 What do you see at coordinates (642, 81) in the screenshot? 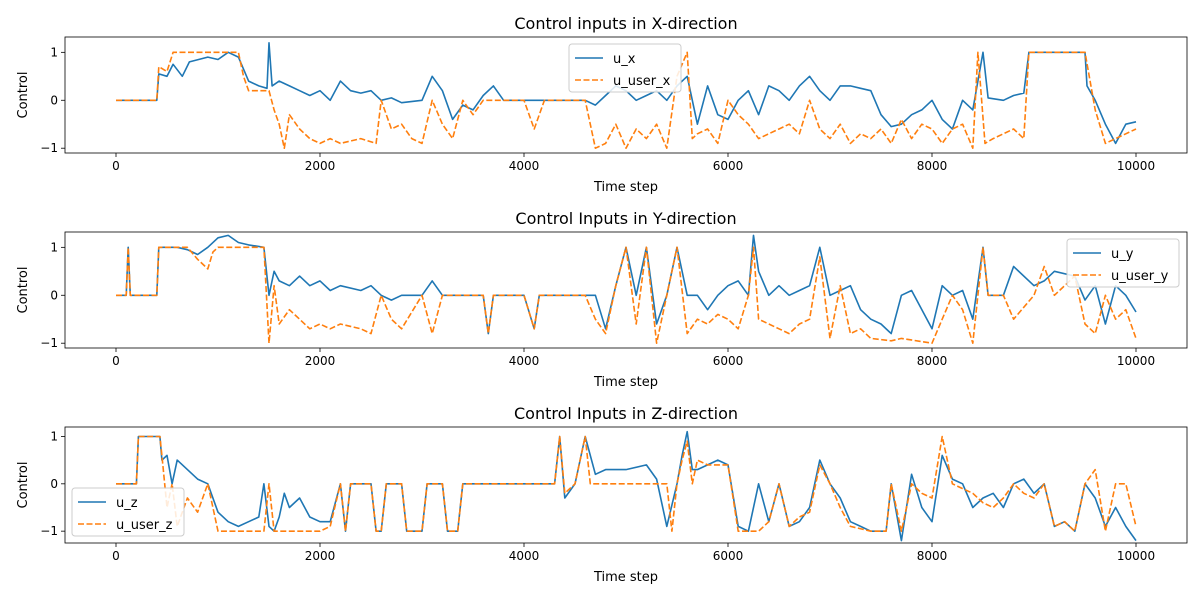
I see `legend-label-u_user_x: u_user_x` at bounding box center [642, 81].